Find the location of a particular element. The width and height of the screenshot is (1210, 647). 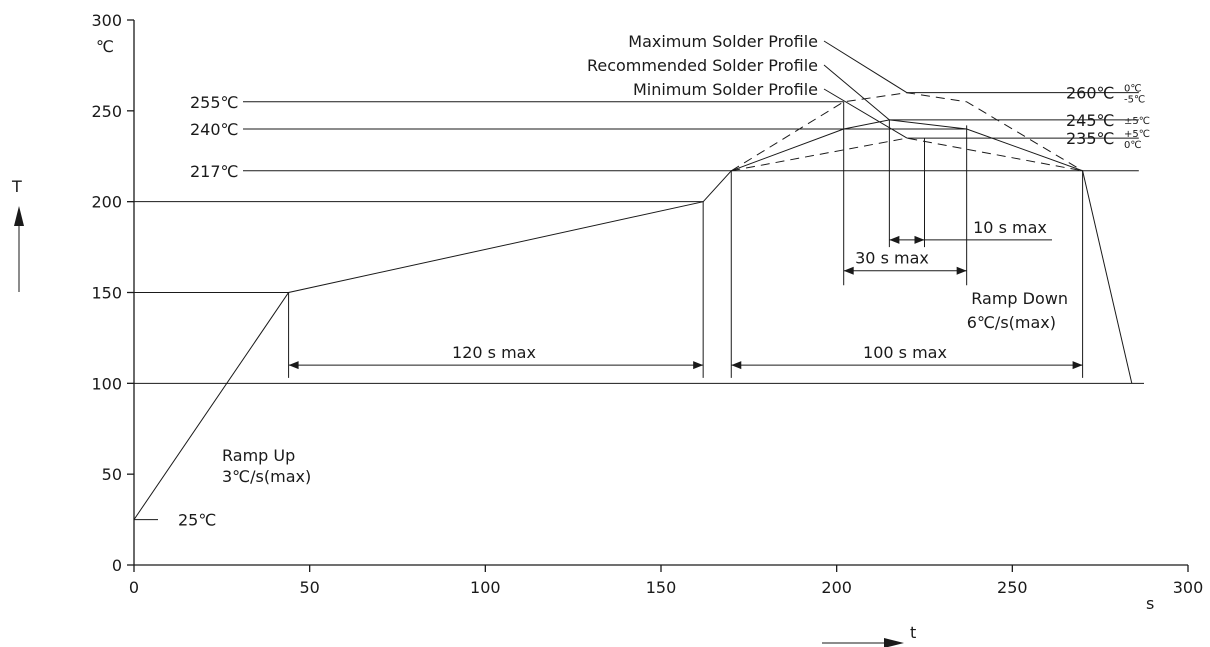

y-tick-label: 300 is located at coordinates (106, 20).